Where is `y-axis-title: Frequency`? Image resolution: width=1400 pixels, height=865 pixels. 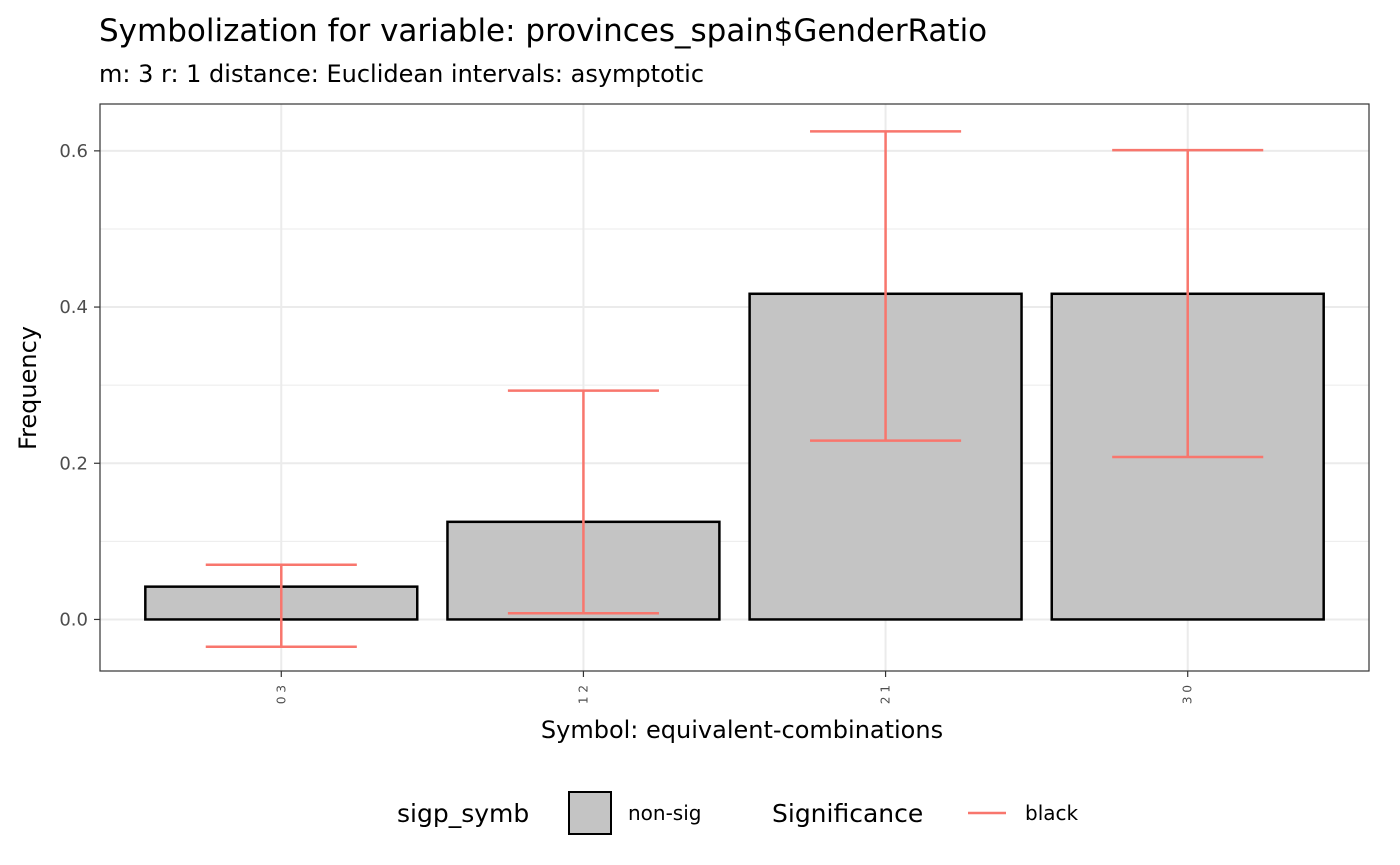
y-axis-title: Frequency is located at coordinates (28, 388).